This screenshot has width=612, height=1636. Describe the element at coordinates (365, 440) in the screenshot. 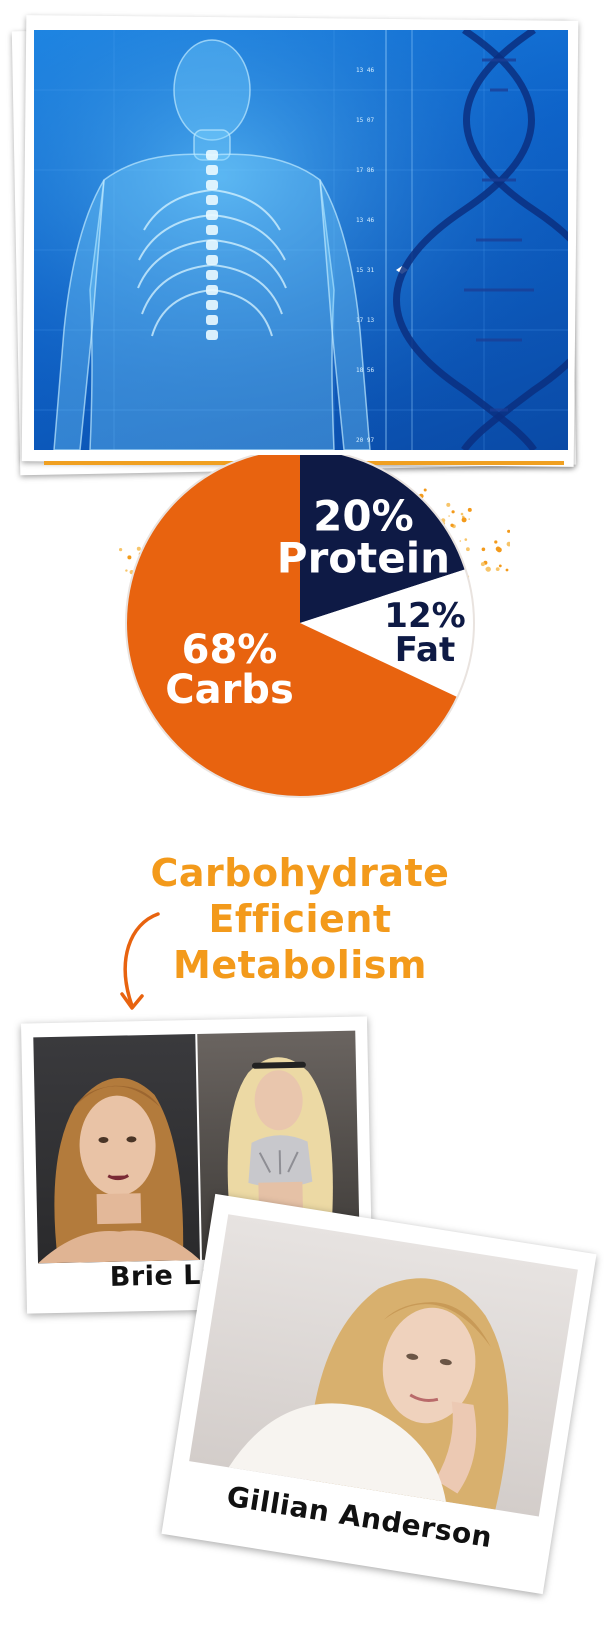

I see `scale-tick-label: 20 97` at that location.